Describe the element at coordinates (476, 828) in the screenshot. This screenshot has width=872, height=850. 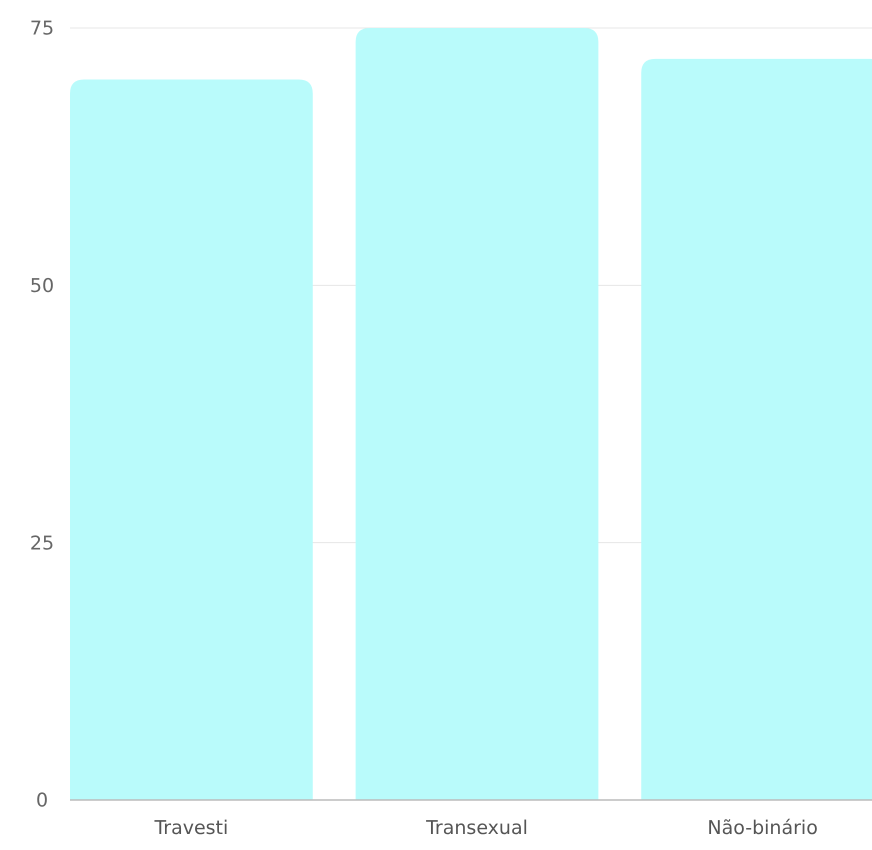
I see `x-tick-label: Transexual` at that location.